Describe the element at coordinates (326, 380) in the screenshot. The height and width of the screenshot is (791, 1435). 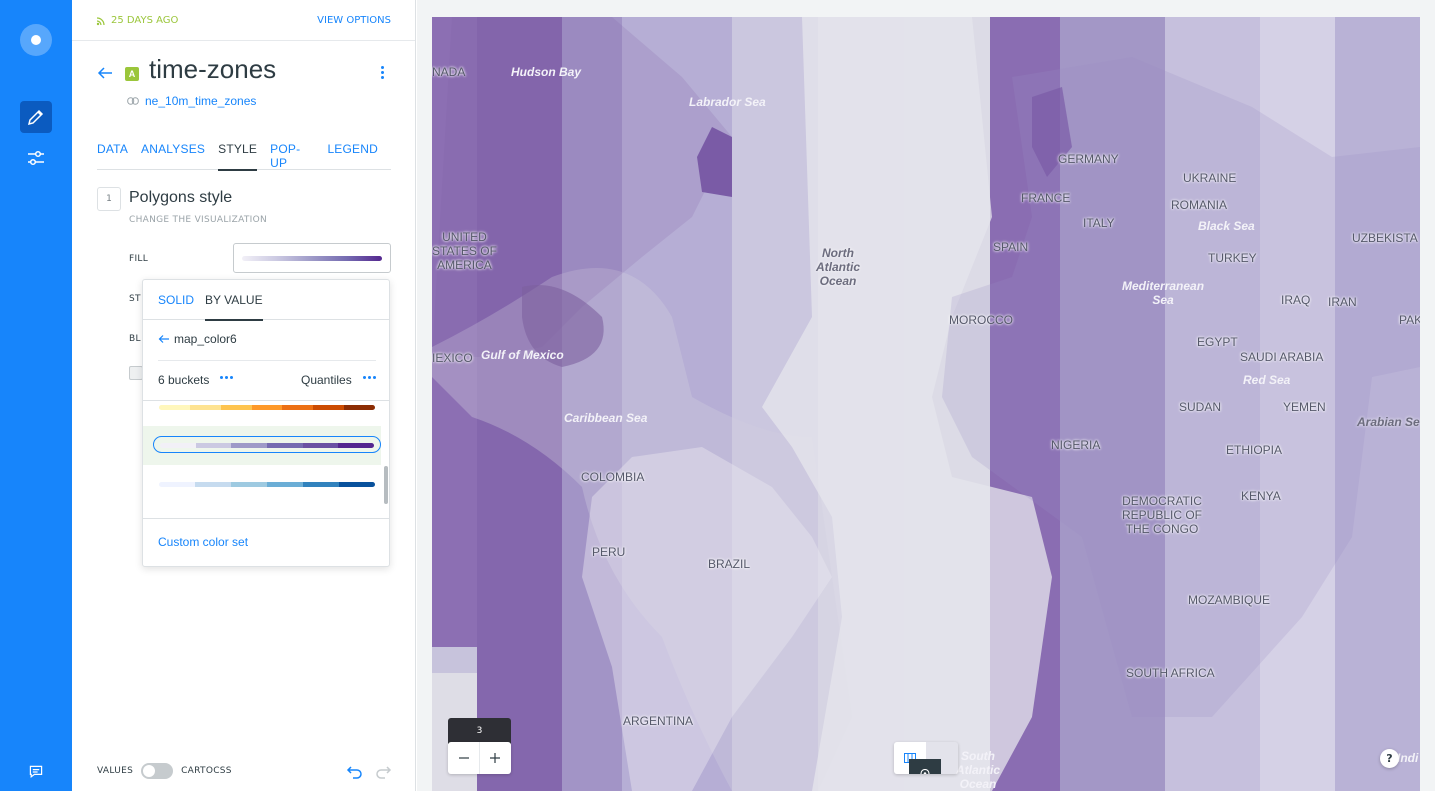
I see `quantification-label: Quantiles` at that location.